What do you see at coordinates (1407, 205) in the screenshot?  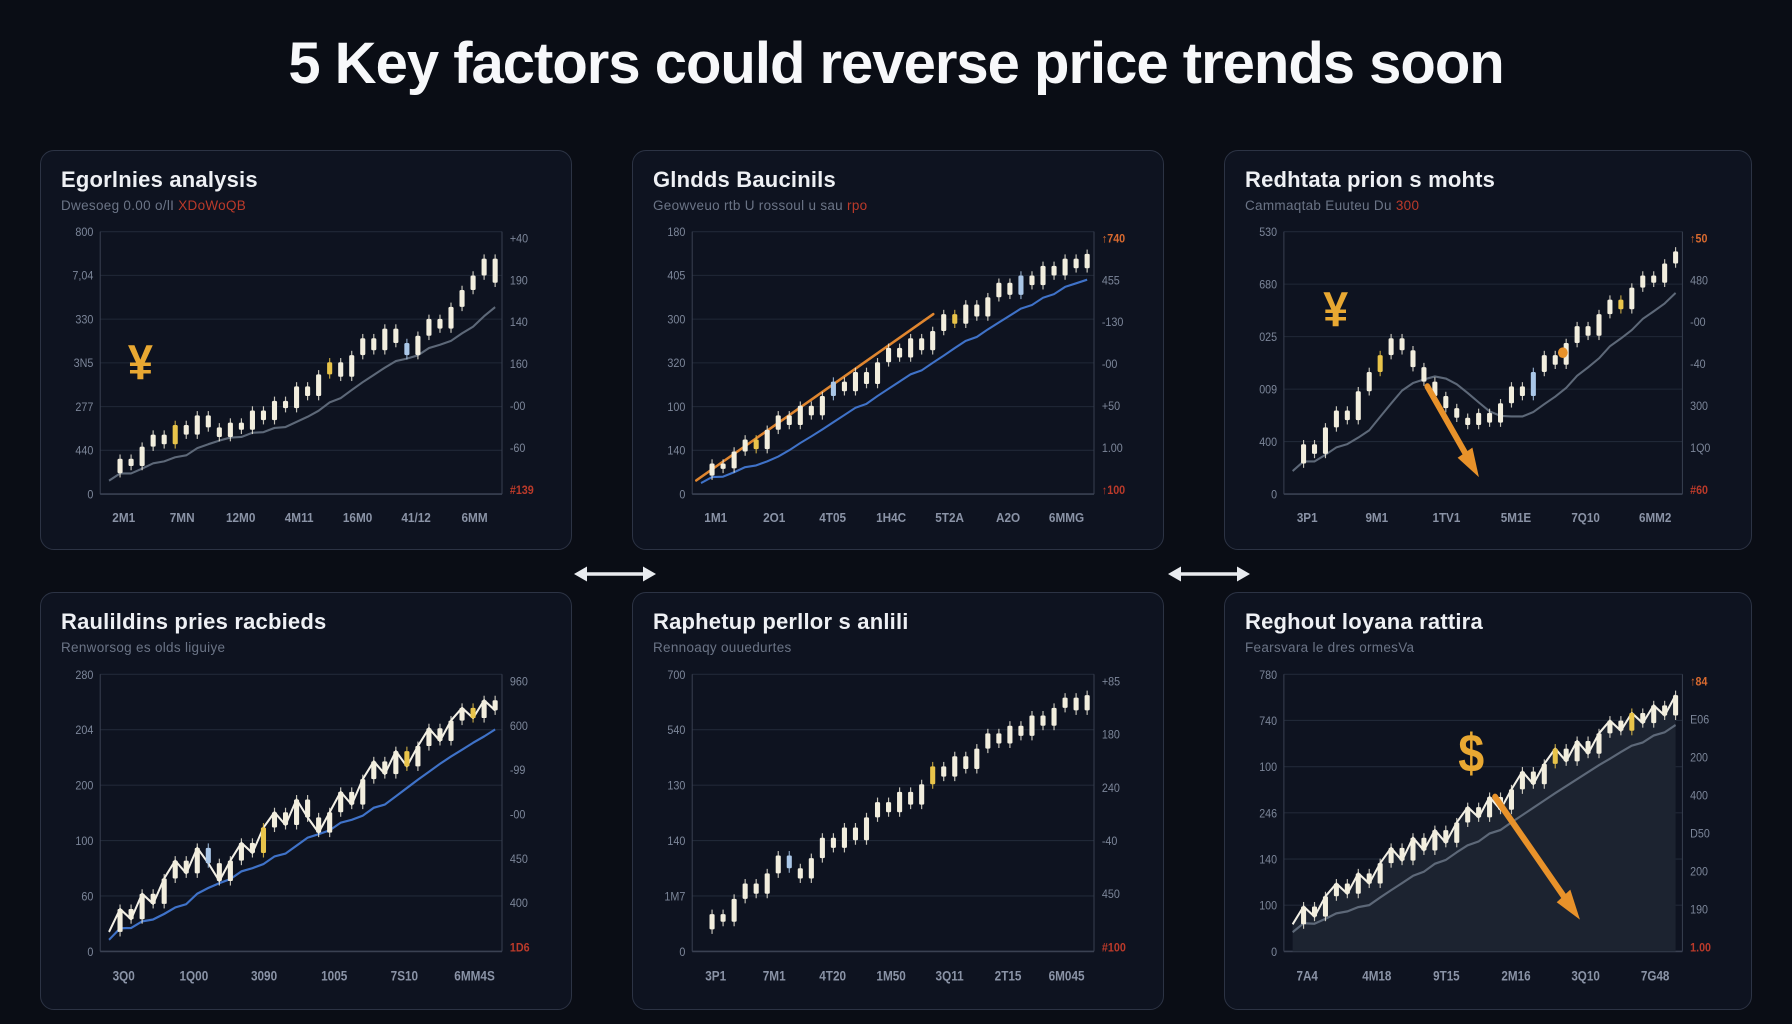 I see `panel-subtitle-highlight: 300` at bounding box center [1407, 205].